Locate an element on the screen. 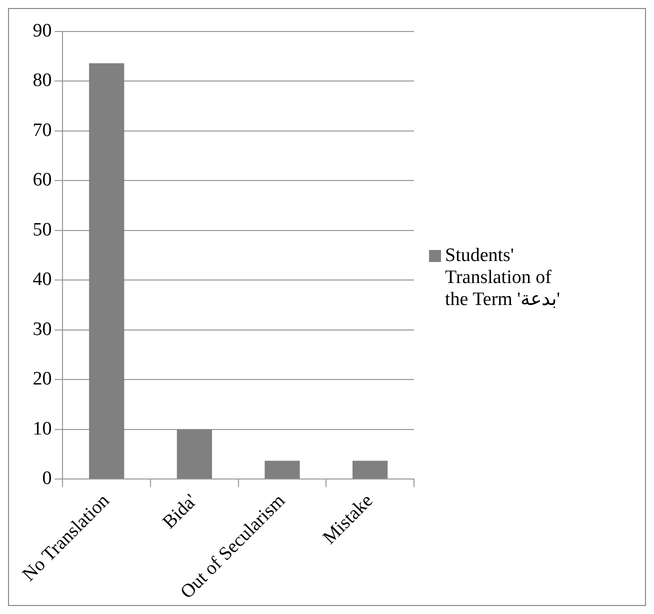 This screenshot has height=614, width=654. y-tick-label: 50 is located at coordinates (42, 229).